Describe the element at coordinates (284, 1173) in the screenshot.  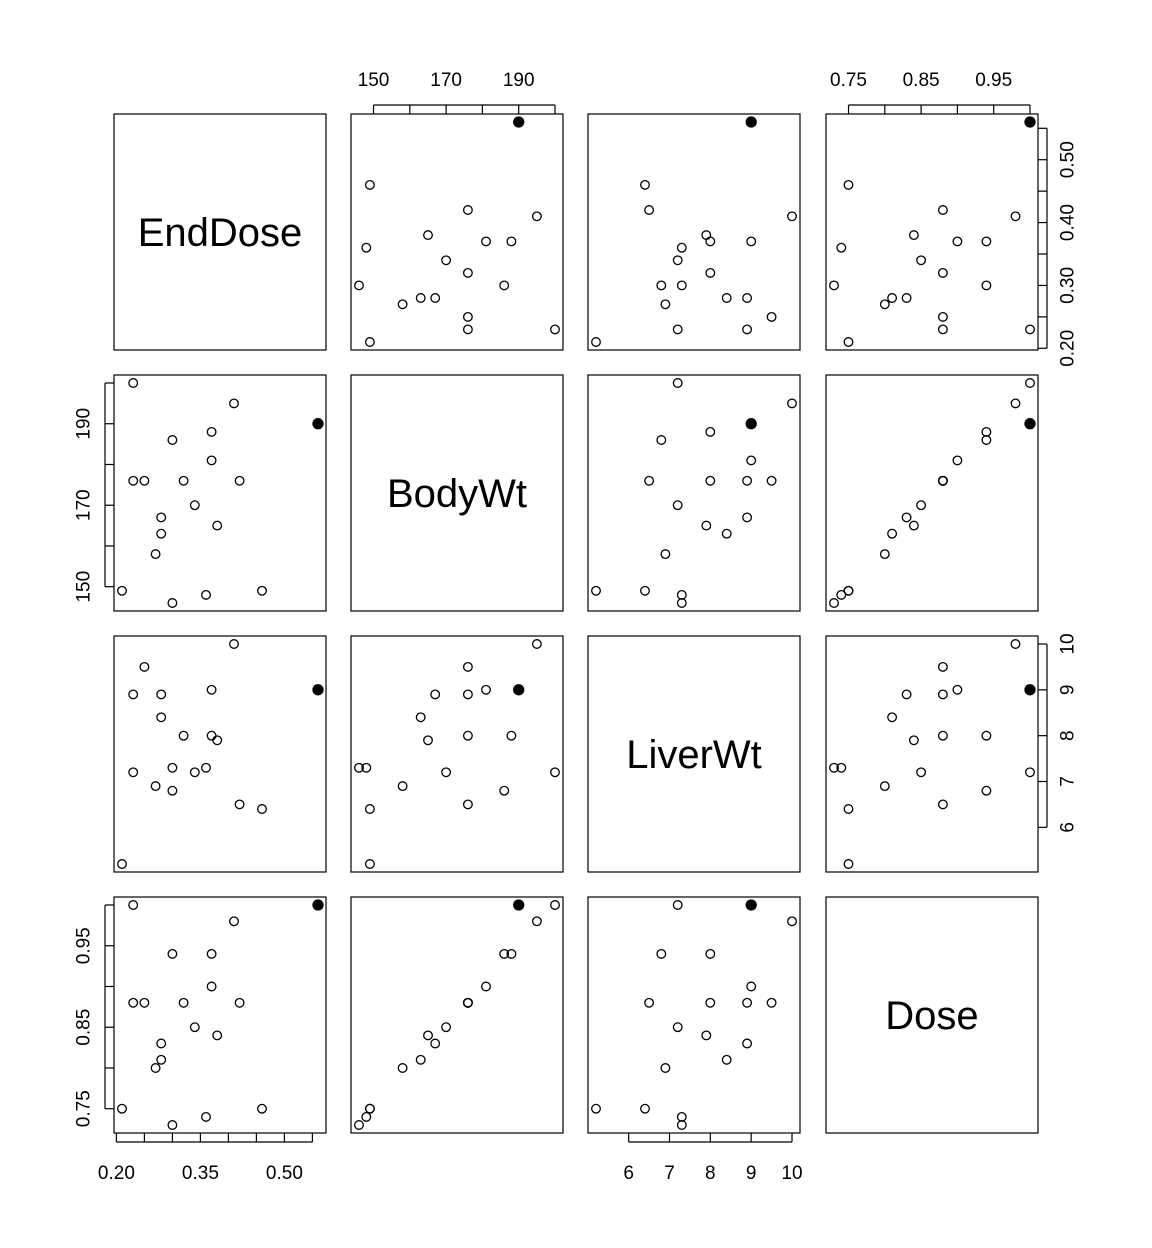
I see `tick-label: 0.50` at that location.